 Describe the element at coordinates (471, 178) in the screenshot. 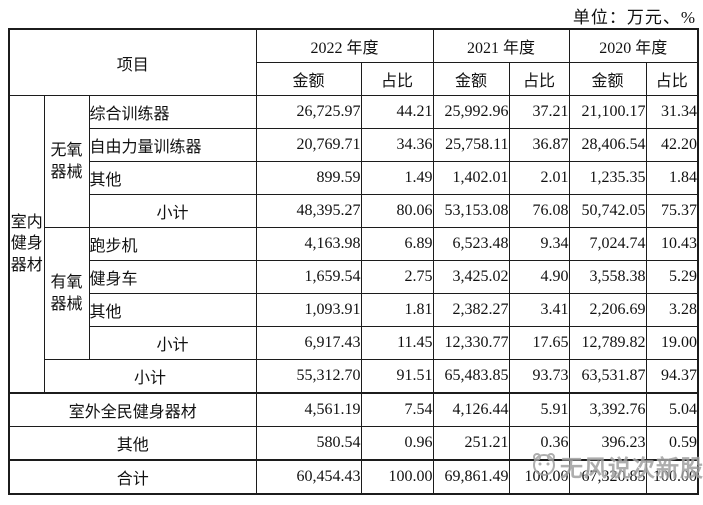

I see `amount-cell: 1,402.01` at that location.